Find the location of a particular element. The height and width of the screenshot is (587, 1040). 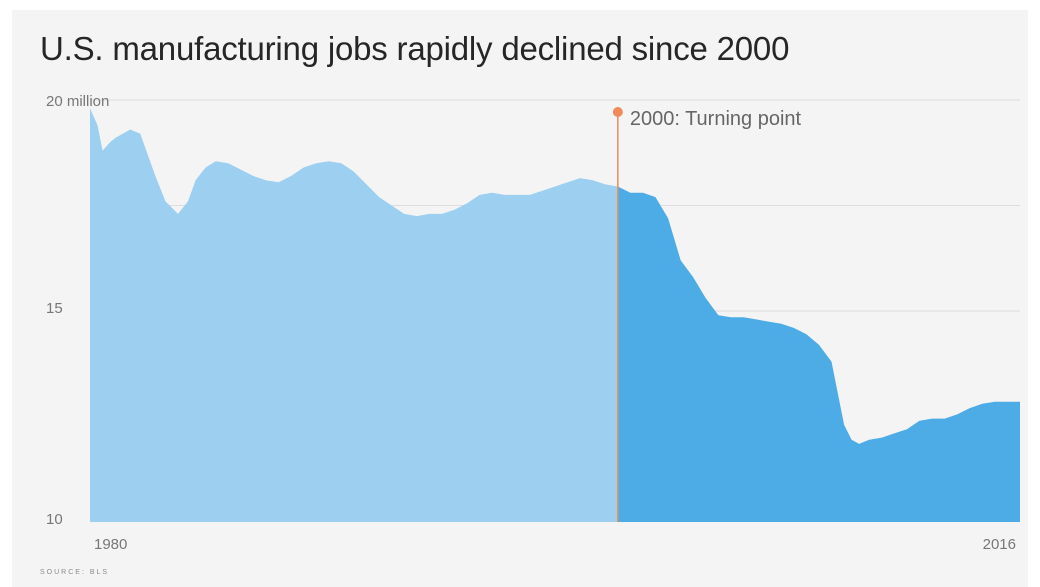

source-note: SOURCE: BLS is located at coordinates (75, 572).